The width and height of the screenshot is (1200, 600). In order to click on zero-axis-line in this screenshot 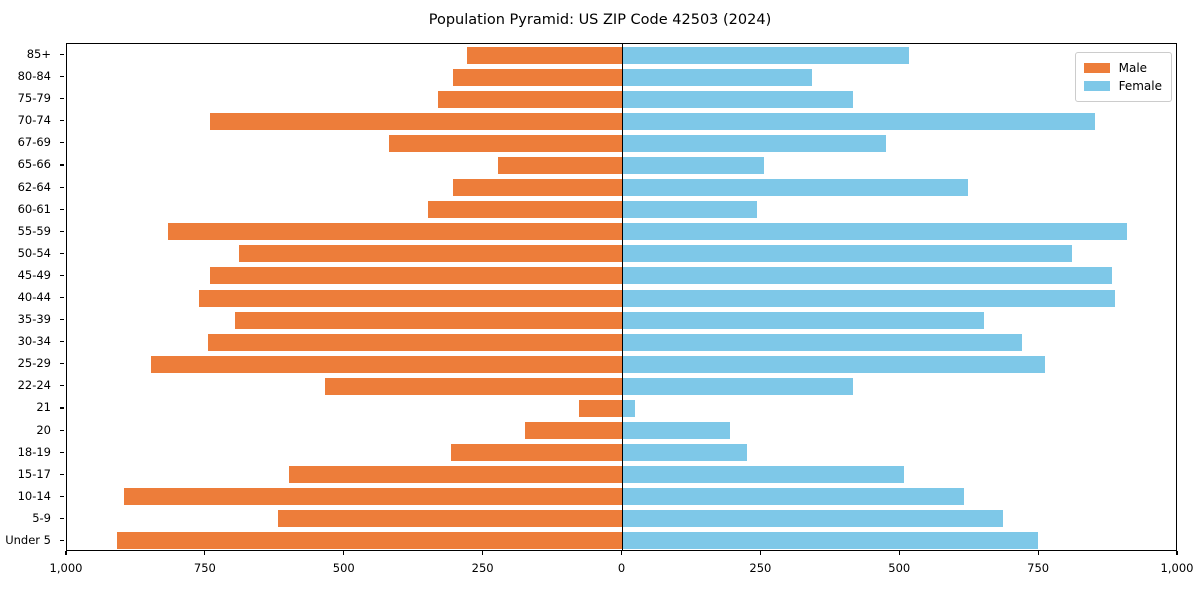, I will do `click(622, 297)`.